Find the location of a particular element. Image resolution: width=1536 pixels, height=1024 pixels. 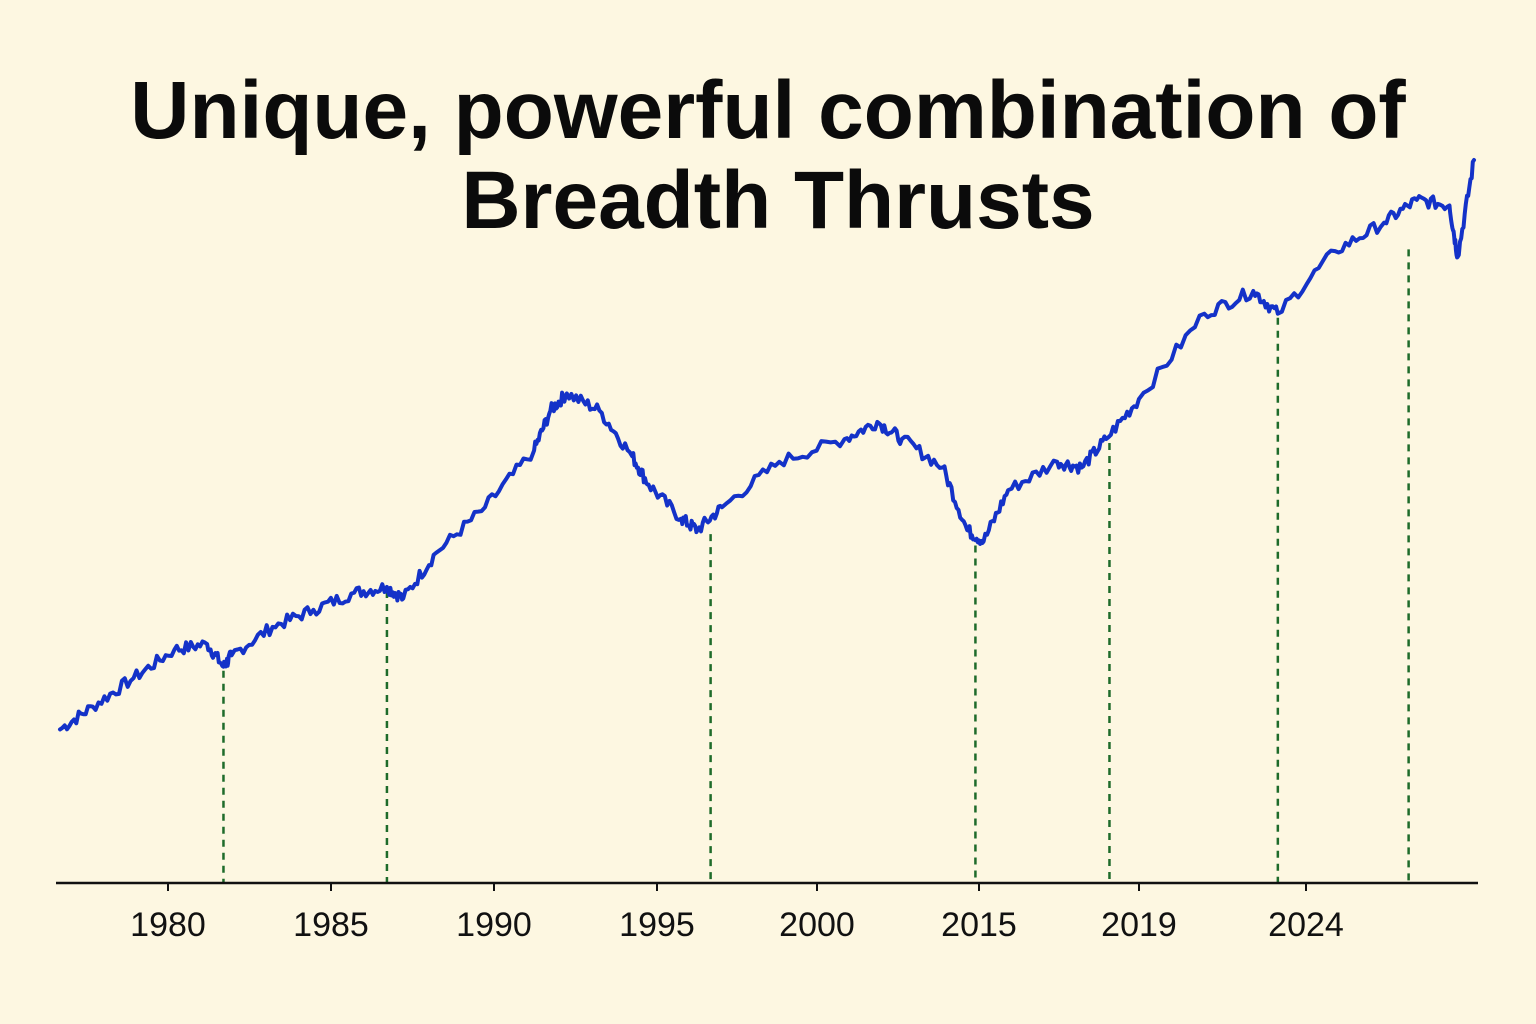

x-tick-label-1985: 1985 is located at coordinates (331, 925).